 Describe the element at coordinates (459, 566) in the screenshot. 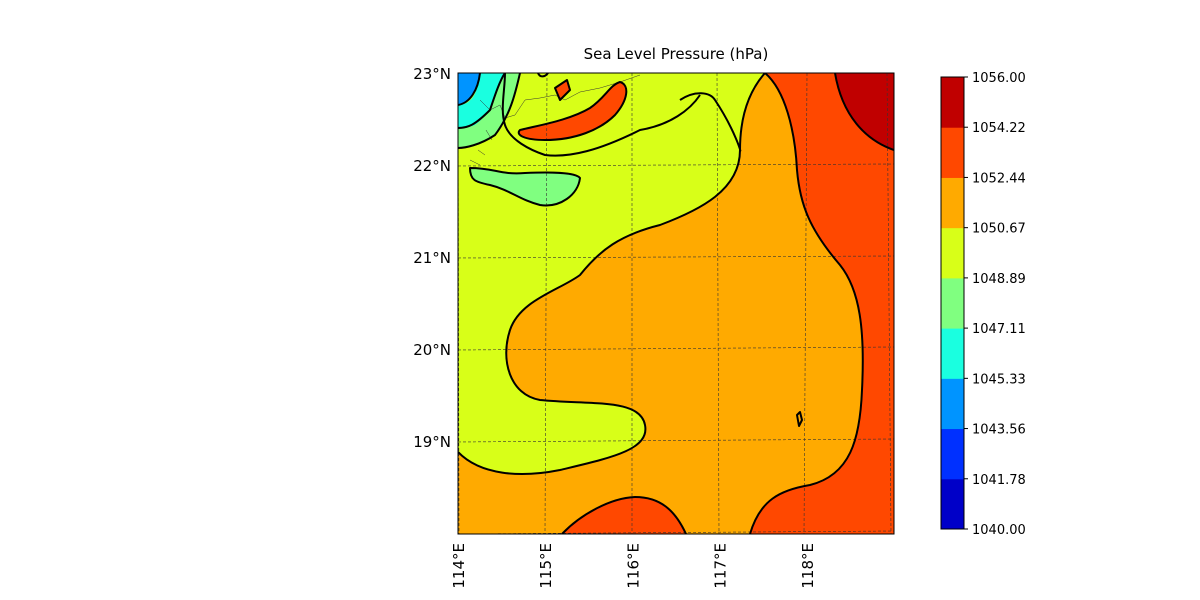

I see `x-tick-label: 114°E` at that location.